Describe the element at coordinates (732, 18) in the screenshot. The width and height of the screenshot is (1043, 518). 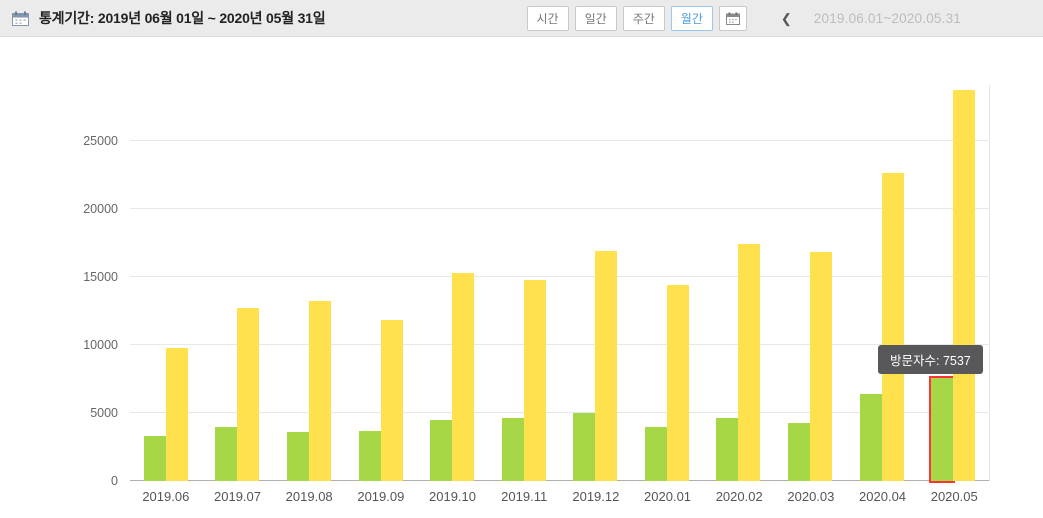
I see `calendar-button` at that location.